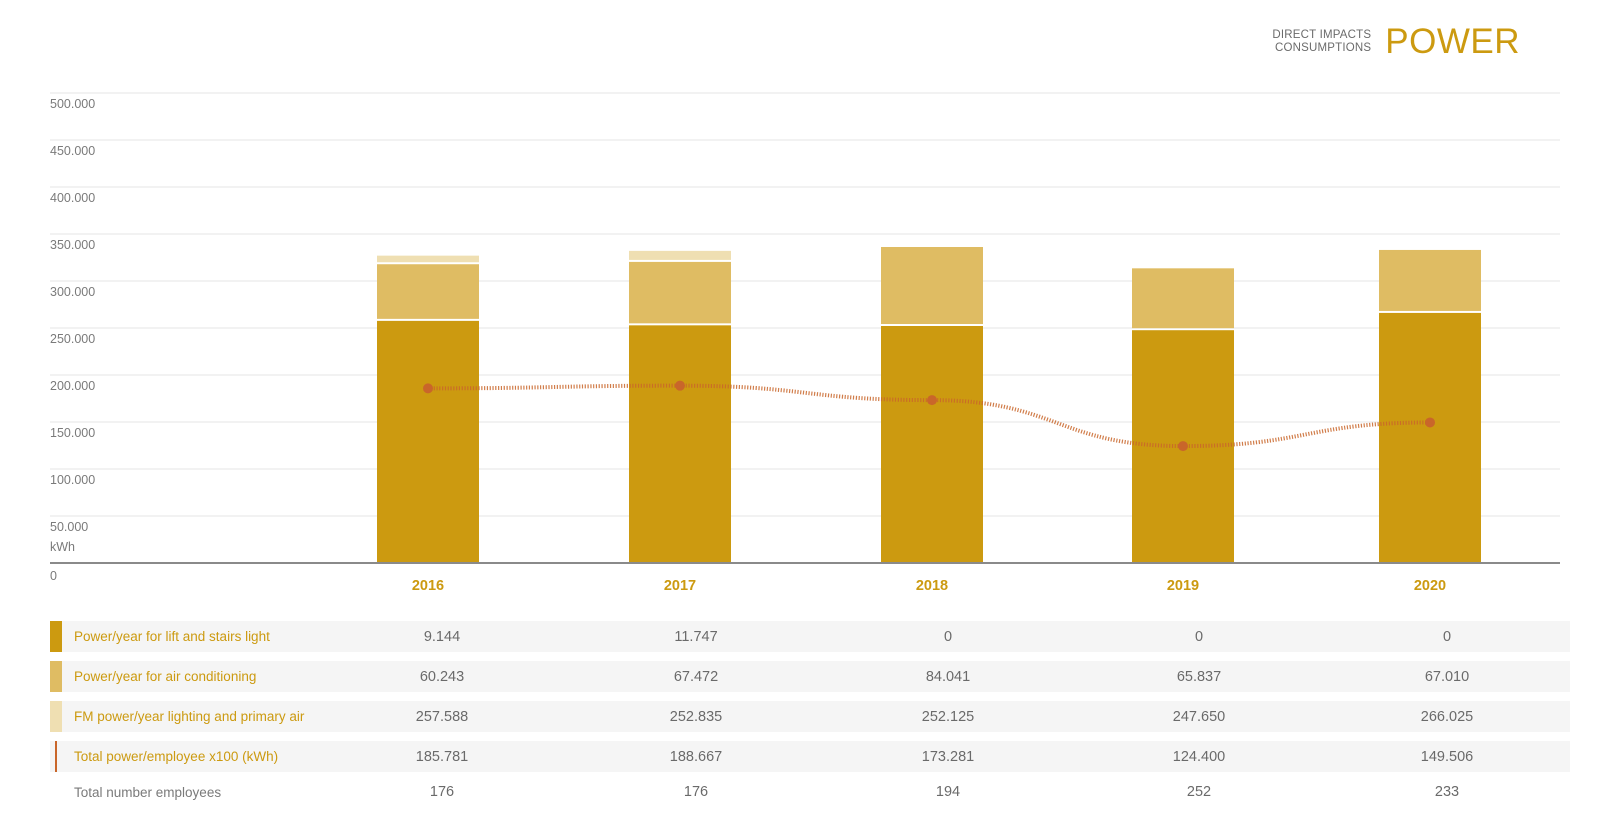 This screenshot has width=1600, height=830. I want to click on y-tick-label: 500.000, so click(72, 104).